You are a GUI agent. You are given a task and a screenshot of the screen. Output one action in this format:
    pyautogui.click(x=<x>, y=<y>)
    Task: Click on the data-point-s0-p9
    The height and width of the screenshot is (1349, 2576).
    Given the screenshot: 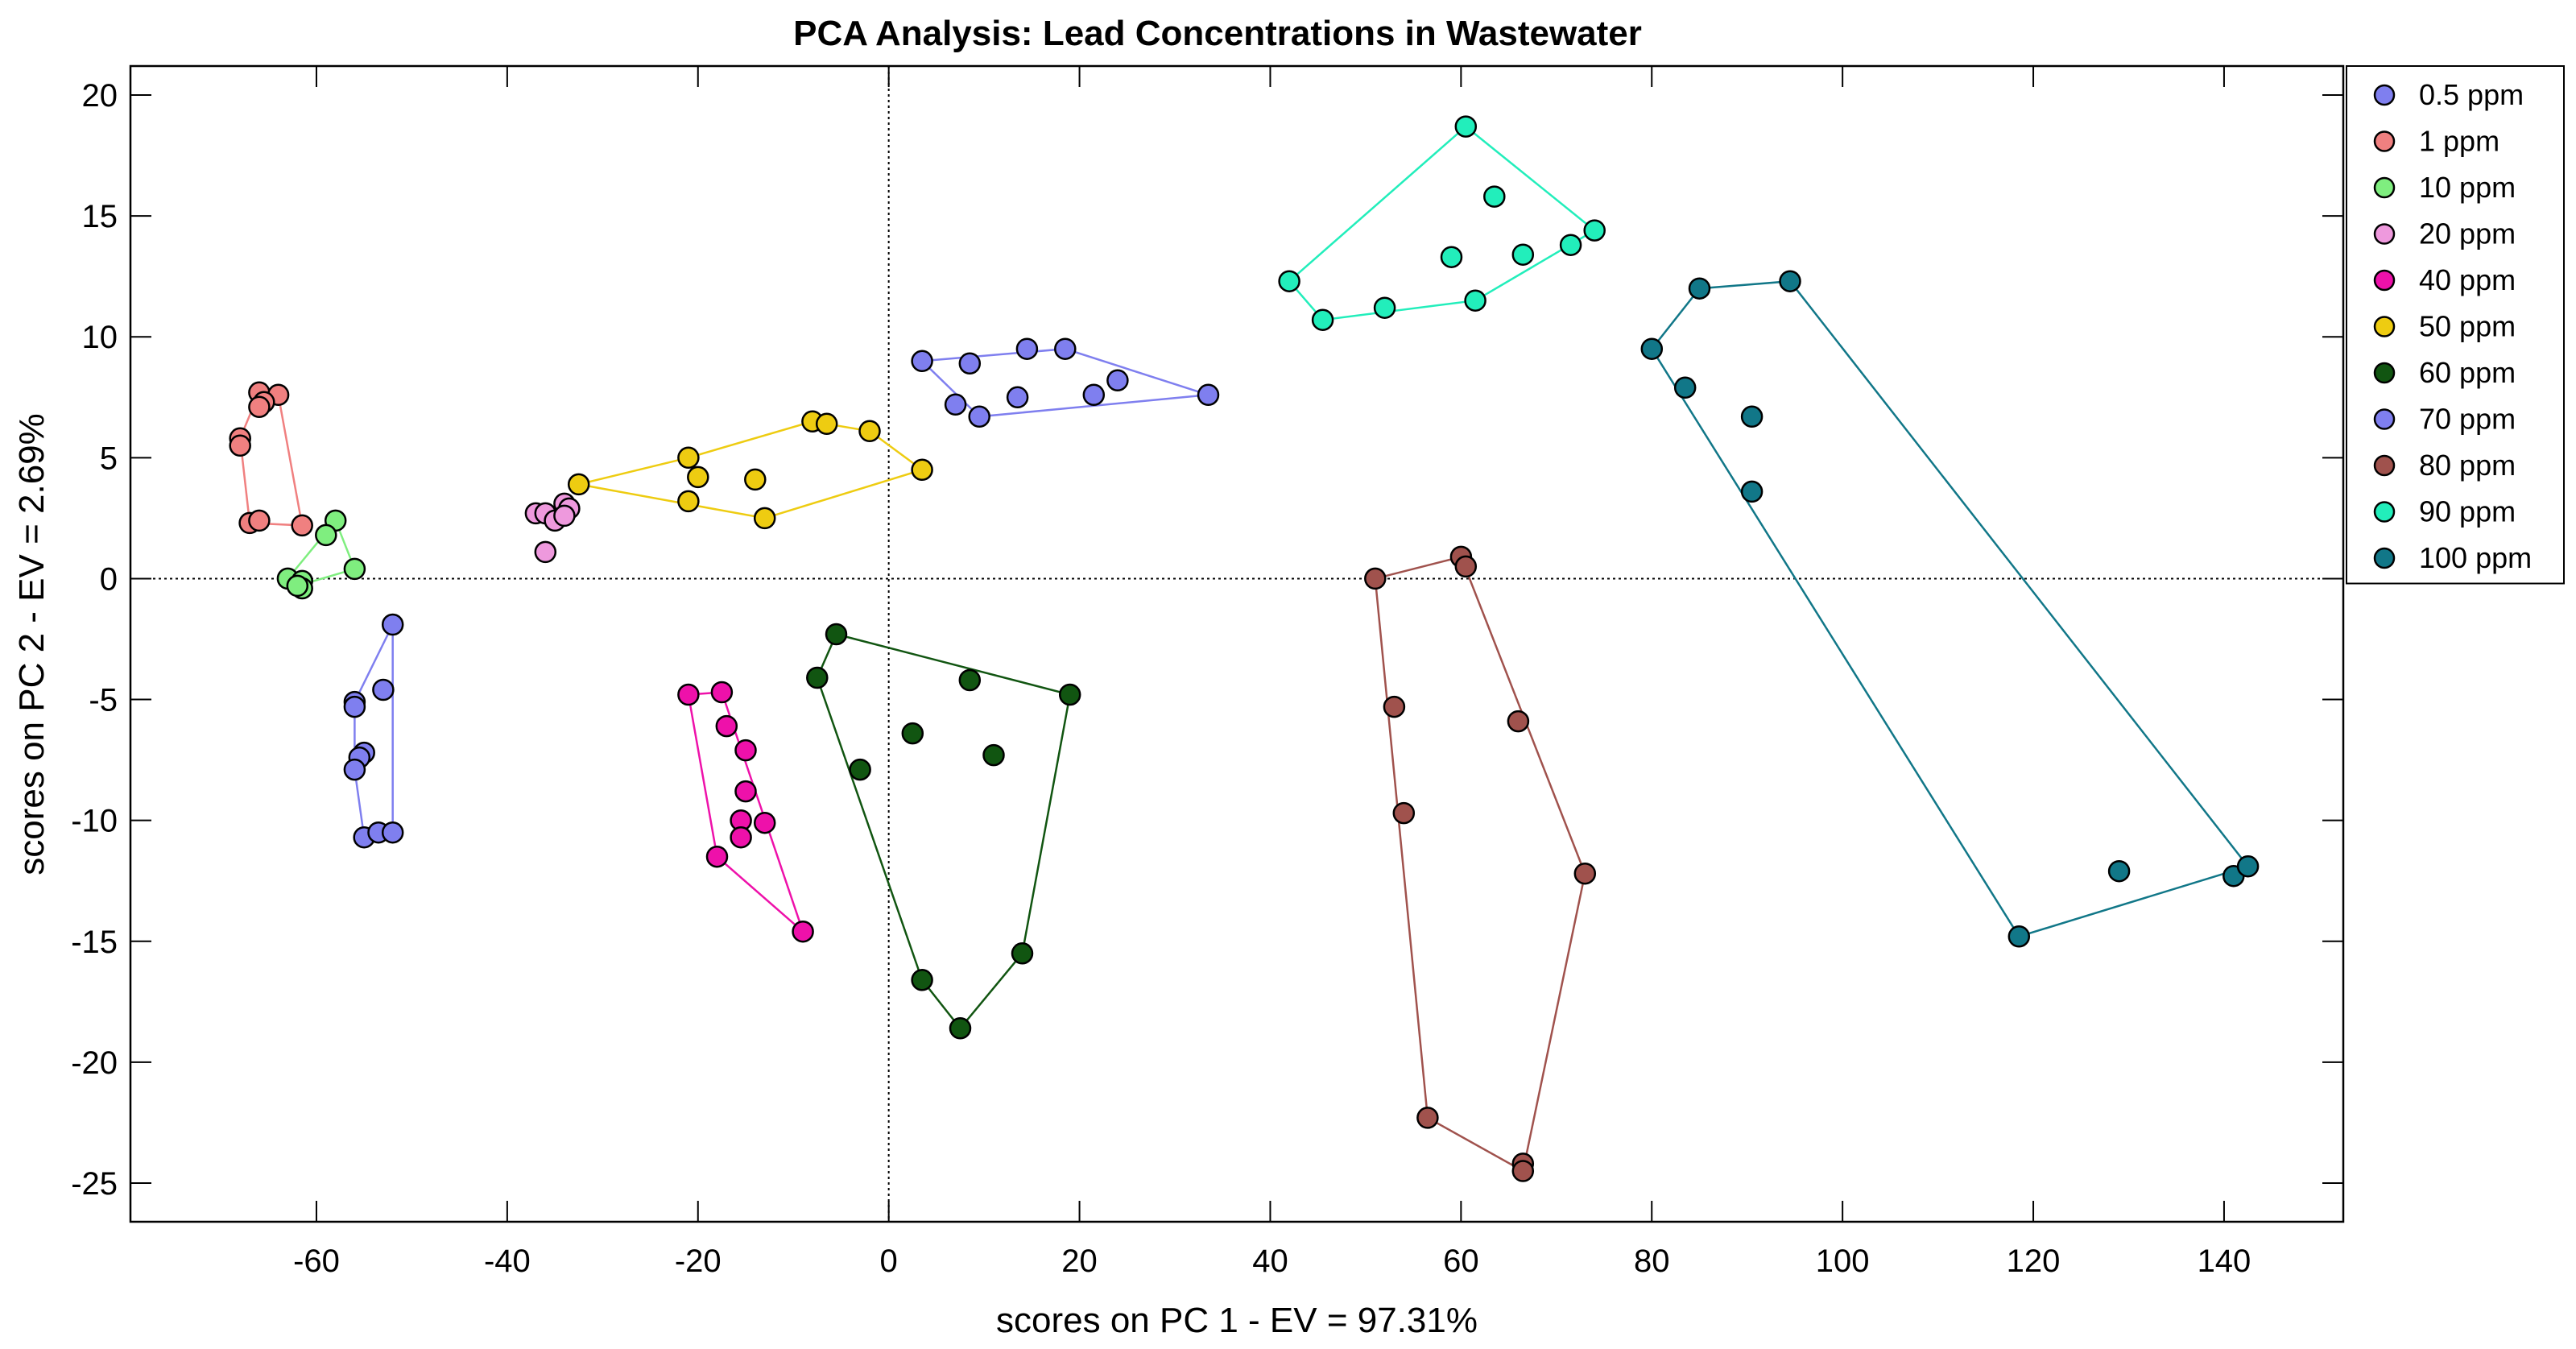 What is the action you would take?
    pyautogui.click(x=392, y=832)
    